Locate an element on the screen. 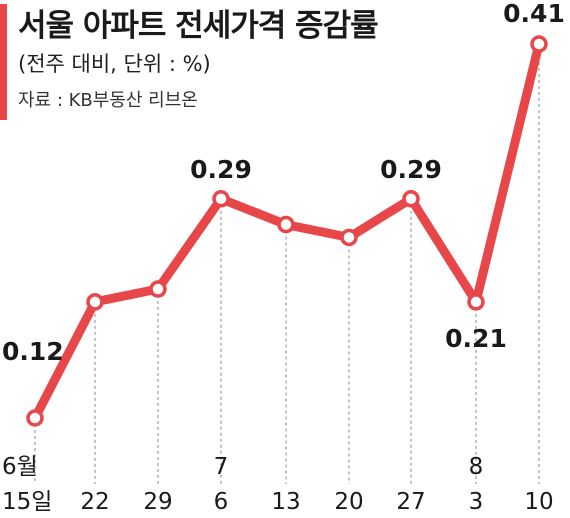 This screenshot has height=518, width=570. tick-day-6: 27 is located at coordinates (410, 502).